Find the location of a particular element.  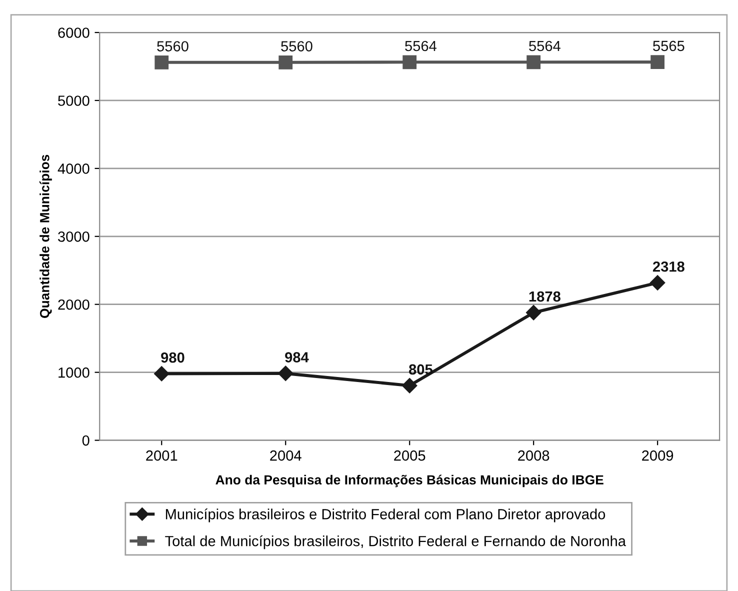

x-axis-title: Ano da Pesquisa de Informações Básicas Municipais do IBGE is located at coordinates (410, 481).